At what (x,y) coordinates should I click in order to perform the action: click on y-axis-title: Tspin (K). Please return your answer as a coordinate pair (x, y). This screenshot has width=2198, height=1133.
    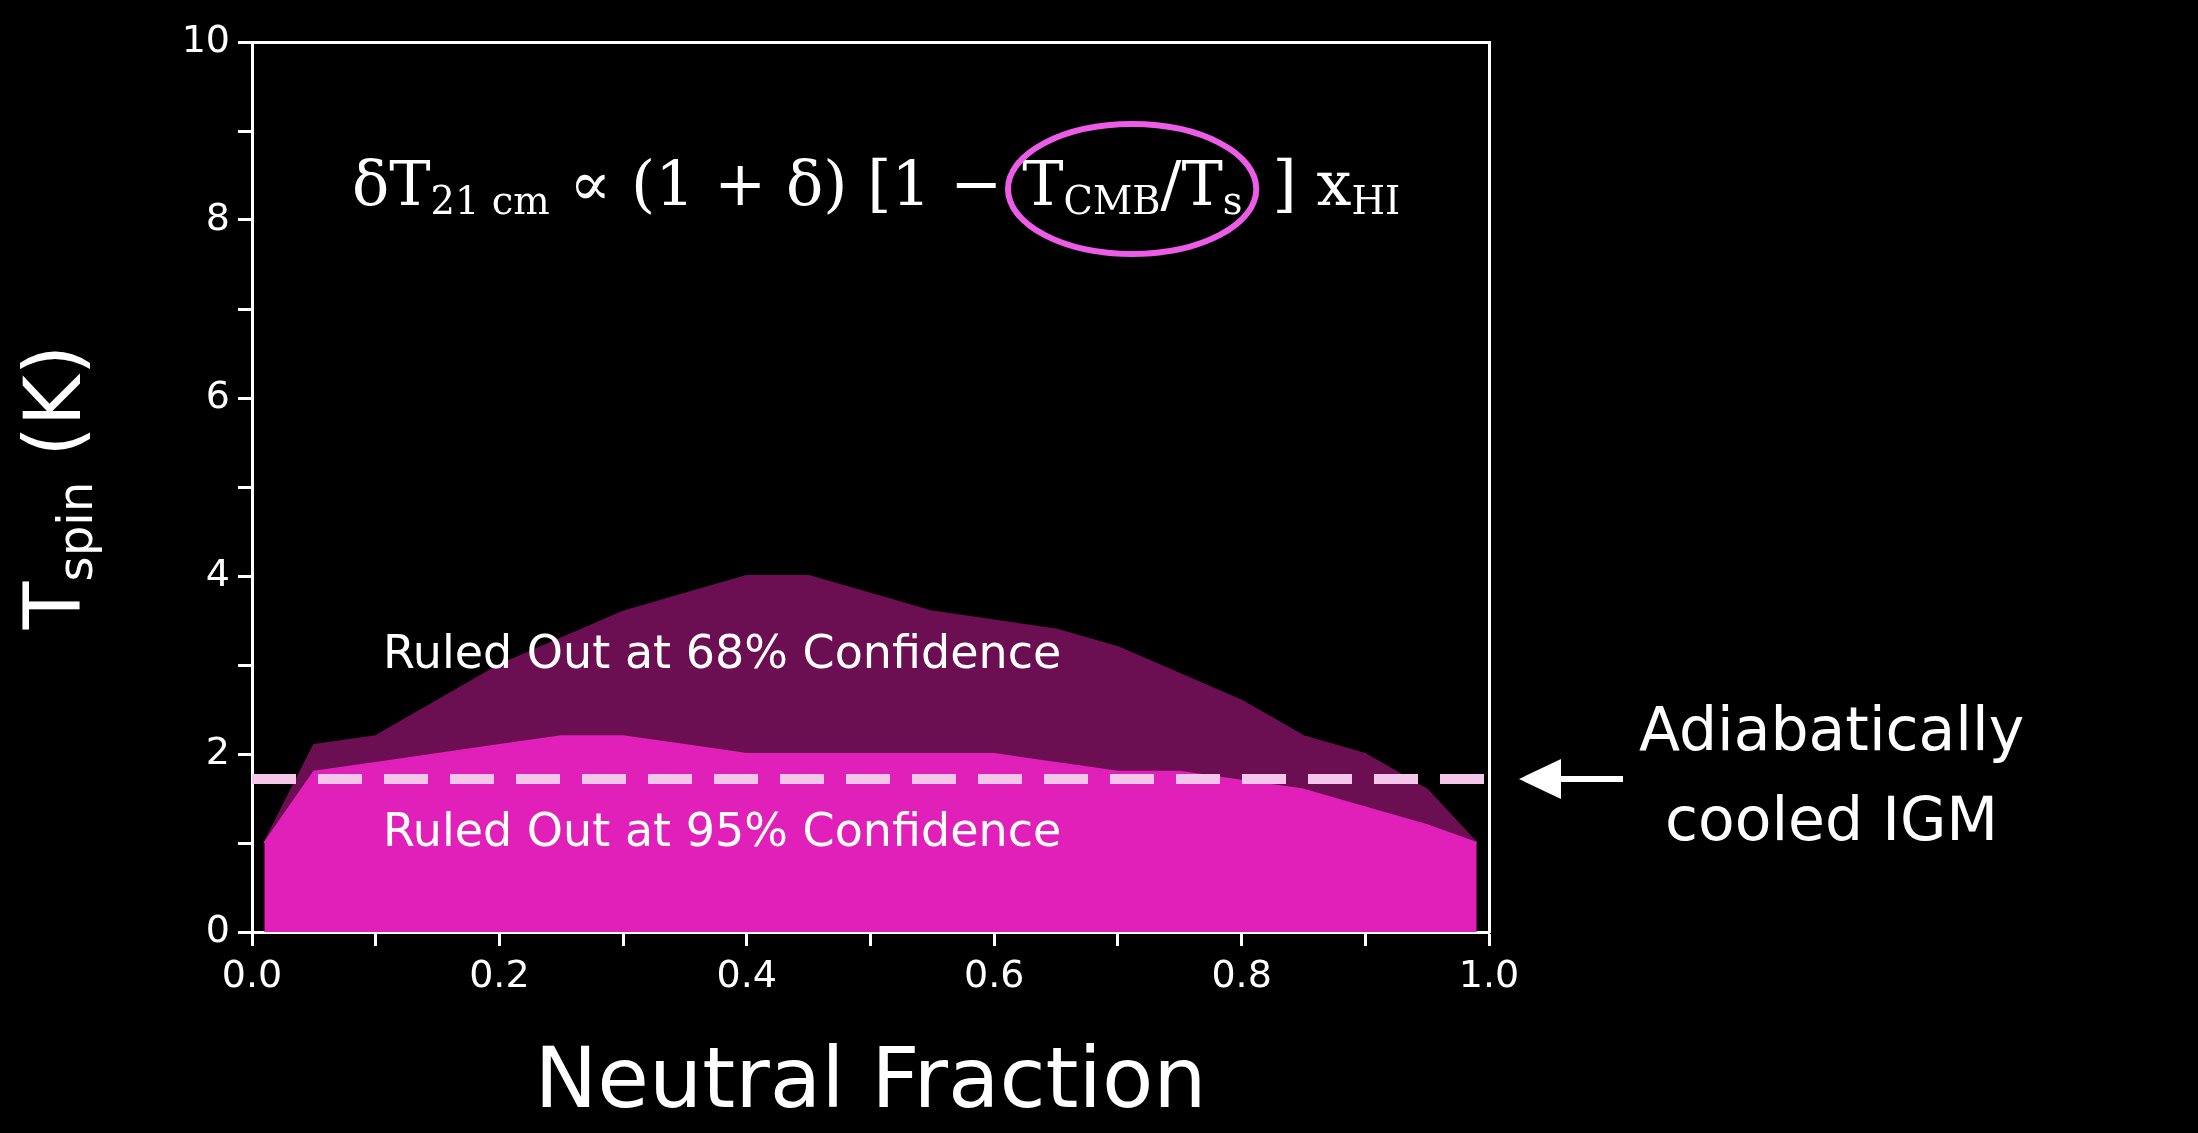
    Looking at the image, I should click on (56, 487).